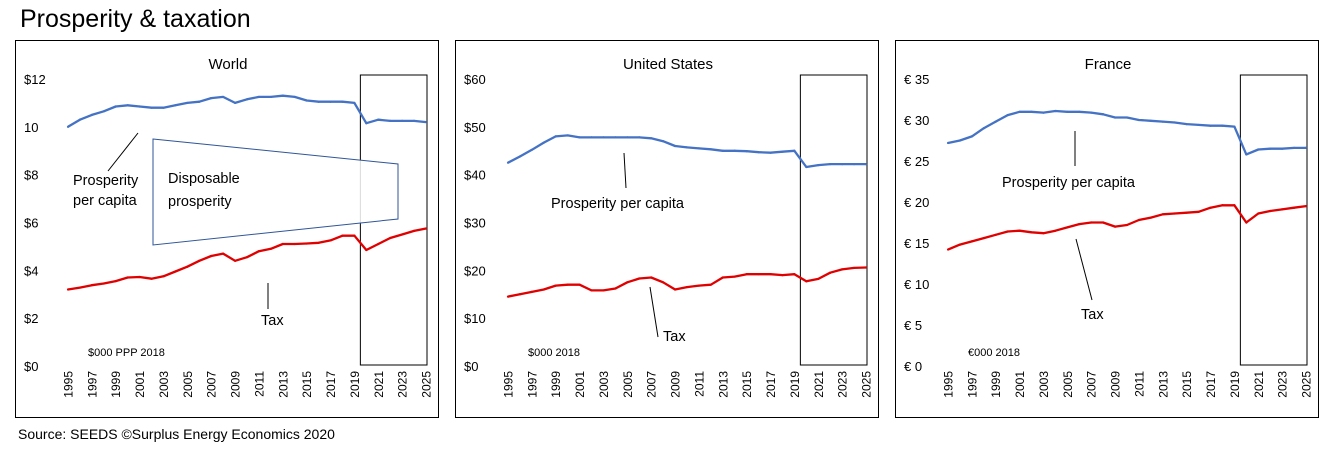  What do you see at coordinates (916, 284) in the screenshot?
I see `y-tick-label: € 10` at bounding box center [916, 284].